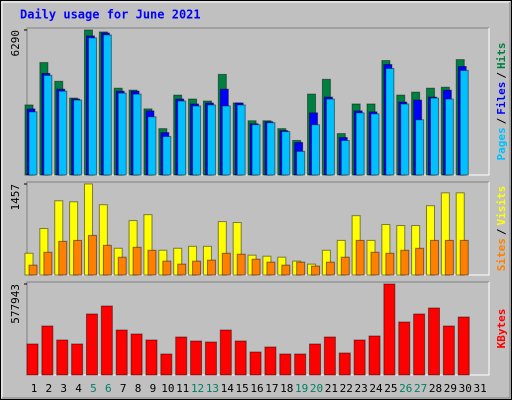  Describe the element at coordinates (361, 388) in the screenshot. I see `x-tick-label: 23` at that location.